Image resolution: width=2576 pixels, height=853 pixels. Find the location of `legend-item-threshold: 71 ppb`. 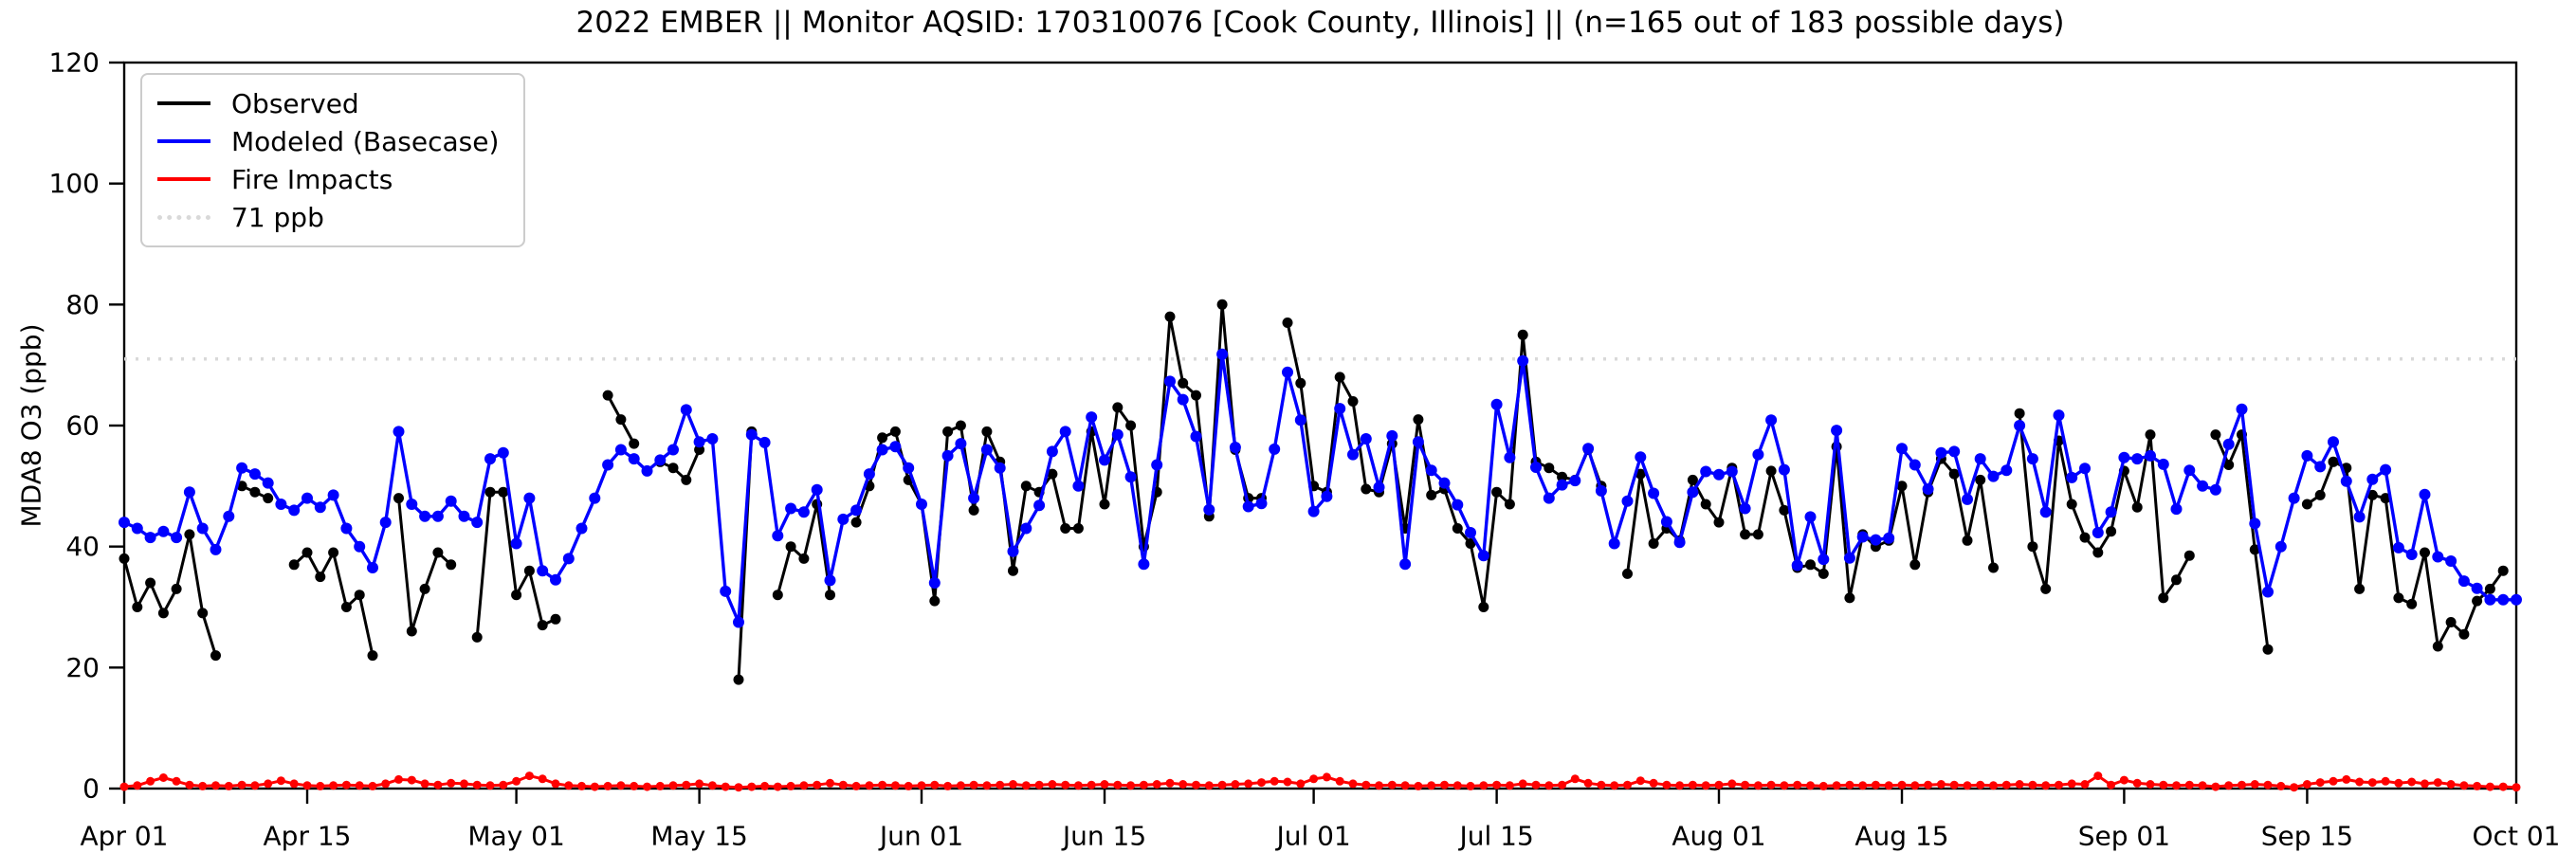

legend-item-threshold: 71 ppb is located at coordinates (328, 217).